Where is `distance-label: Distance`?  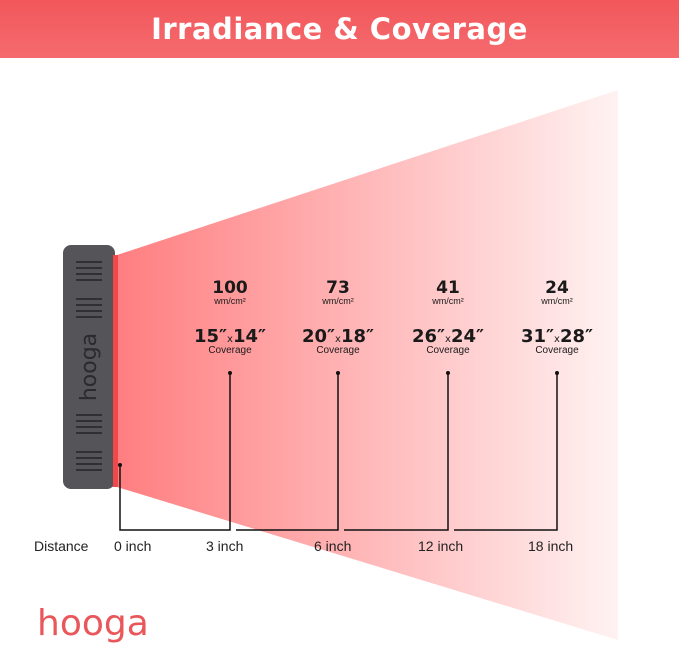
distance-label: Distance is located at coordinates (61, 546).